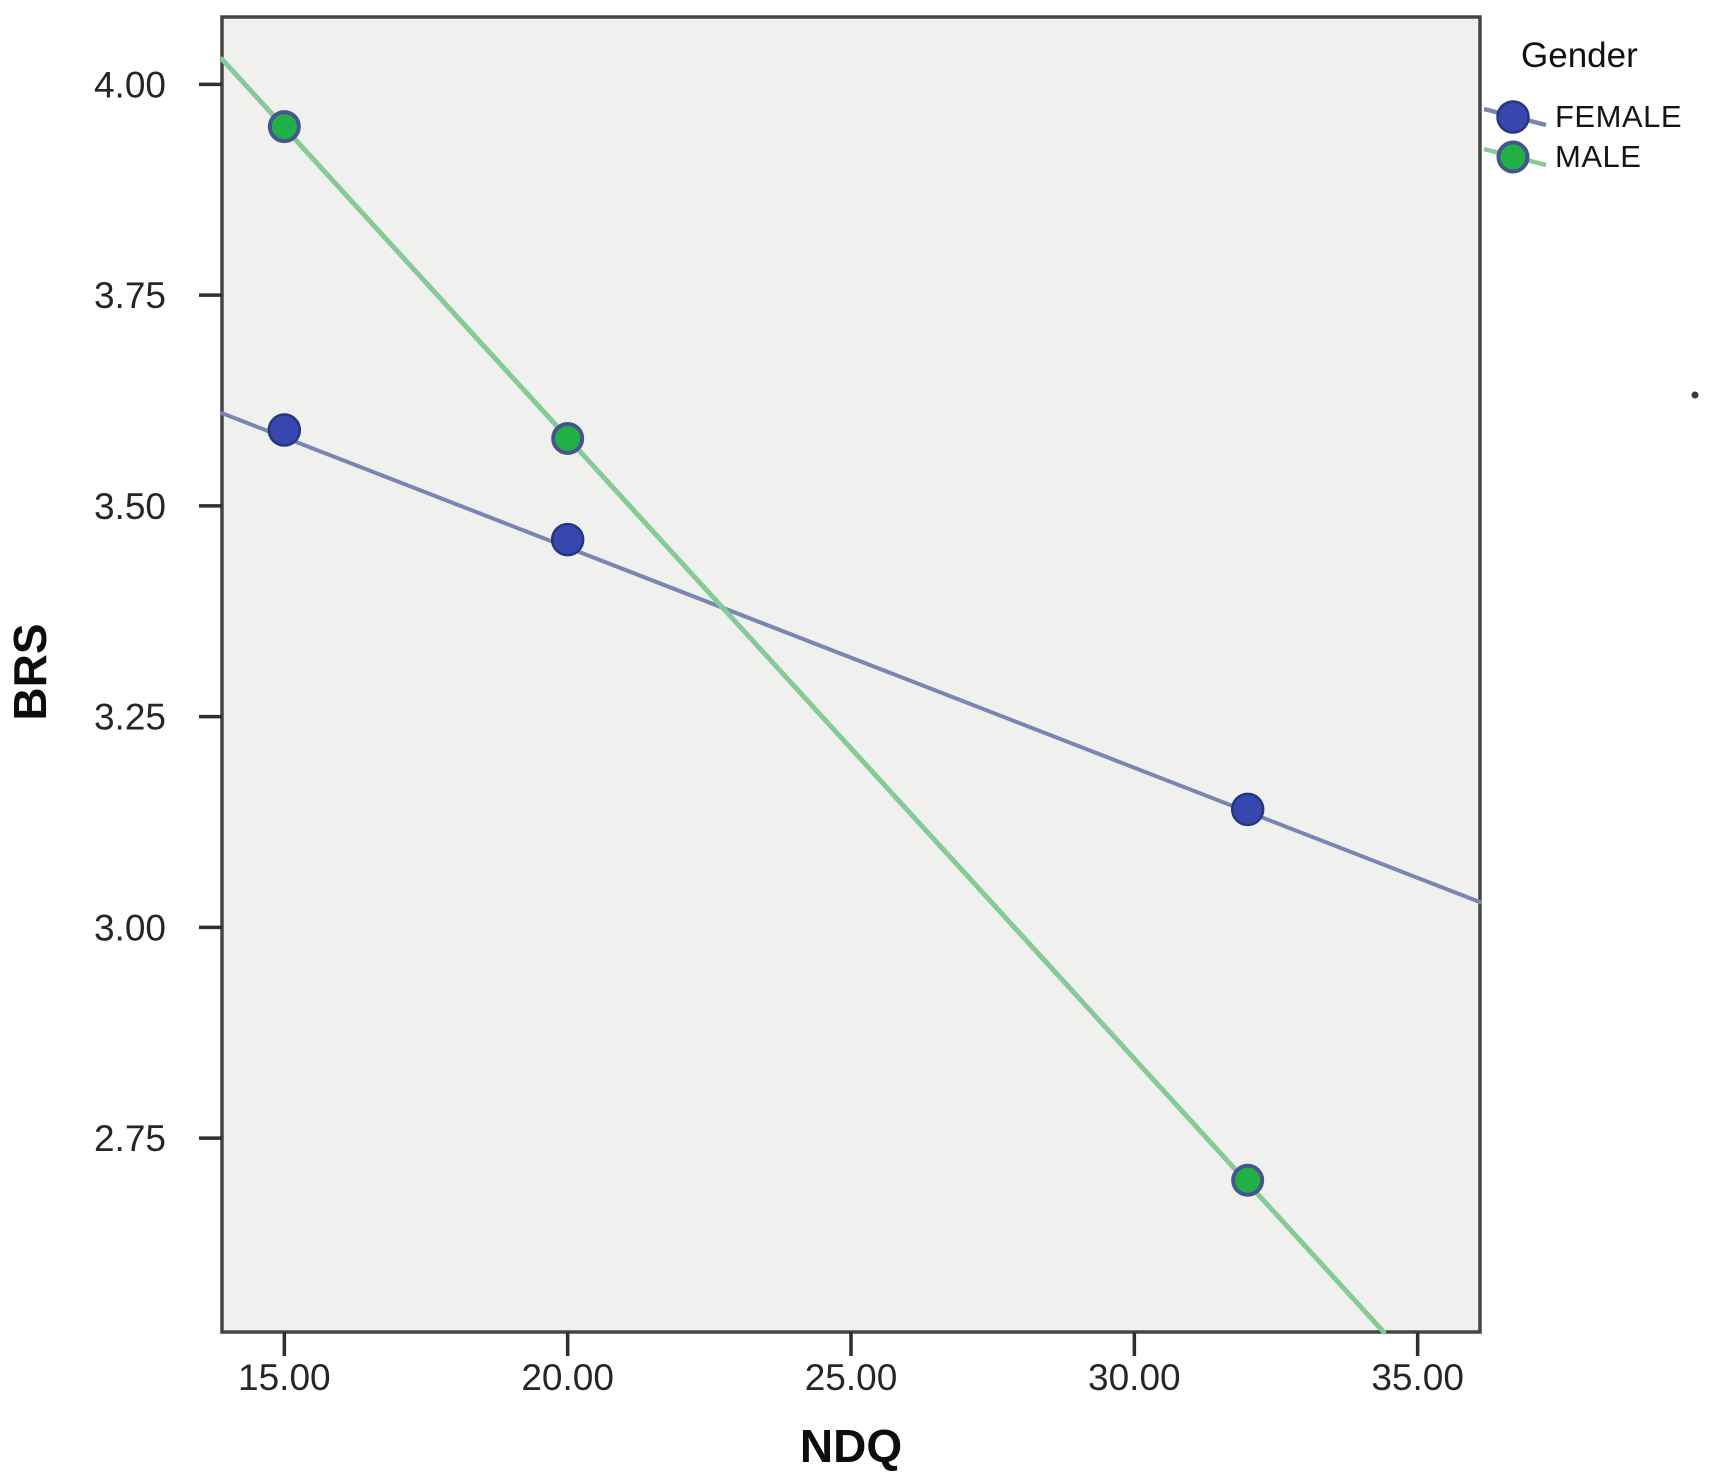  What do you see at coordinates (130, 295) in the screenshot?
I see `y-tick-label: 3.75` at bounding box center [130, 295].